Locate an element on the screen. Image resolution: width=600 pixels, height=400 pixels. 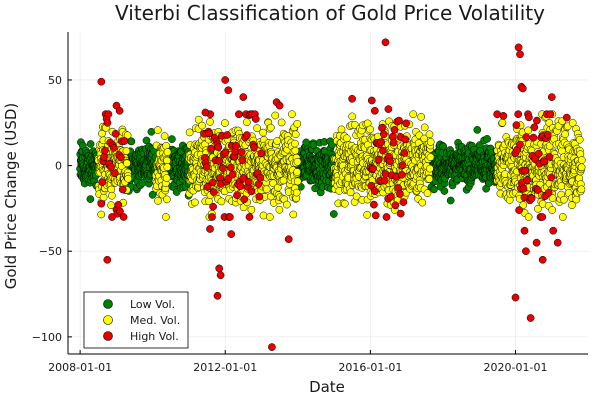
legend-label: Low Vol. is located at coordinates (152, 304).